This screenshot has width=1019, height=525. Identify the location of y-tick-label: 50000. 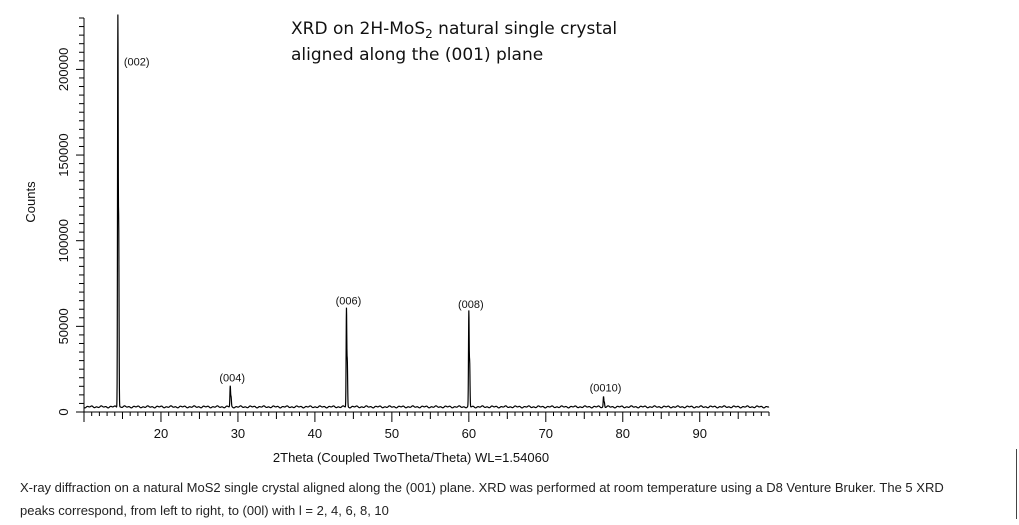
(63, 326).